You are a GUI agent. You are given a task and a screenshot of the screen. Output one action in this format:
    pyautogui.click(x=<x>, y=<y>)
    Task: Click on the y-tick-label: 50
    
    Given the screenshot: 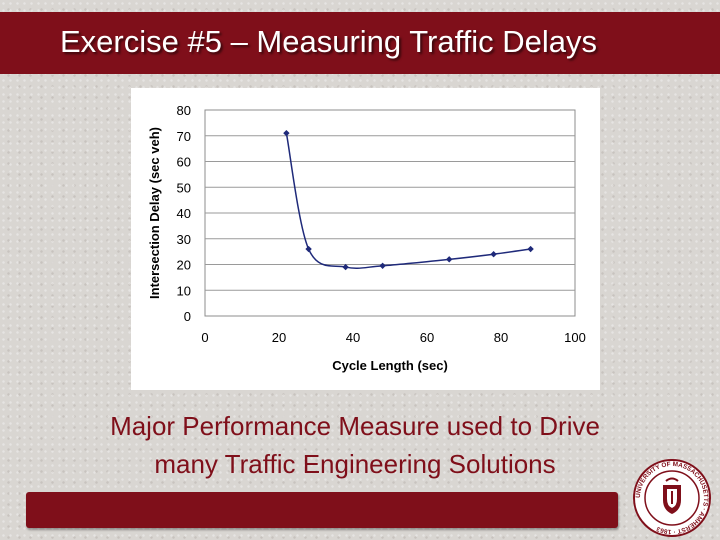 What is the action you would take?
    pyautogui.click(x=184, y=187)
    